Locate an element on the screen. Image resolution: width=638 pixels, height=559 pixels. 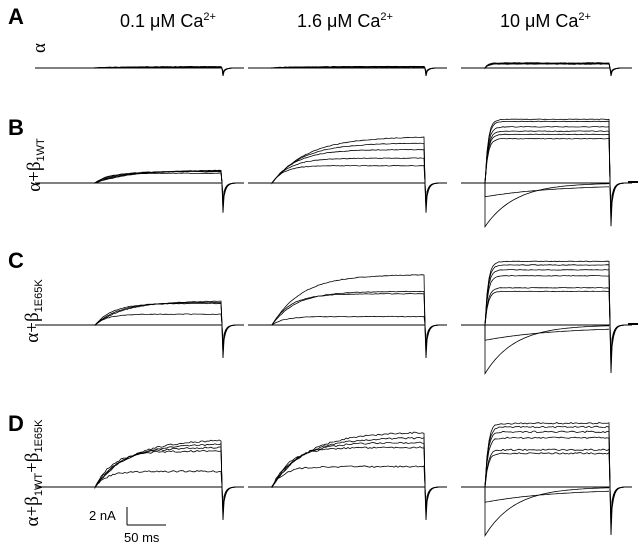
row-label-combined-sub-e65k: 1E65K is located at coordinates (39, 436).